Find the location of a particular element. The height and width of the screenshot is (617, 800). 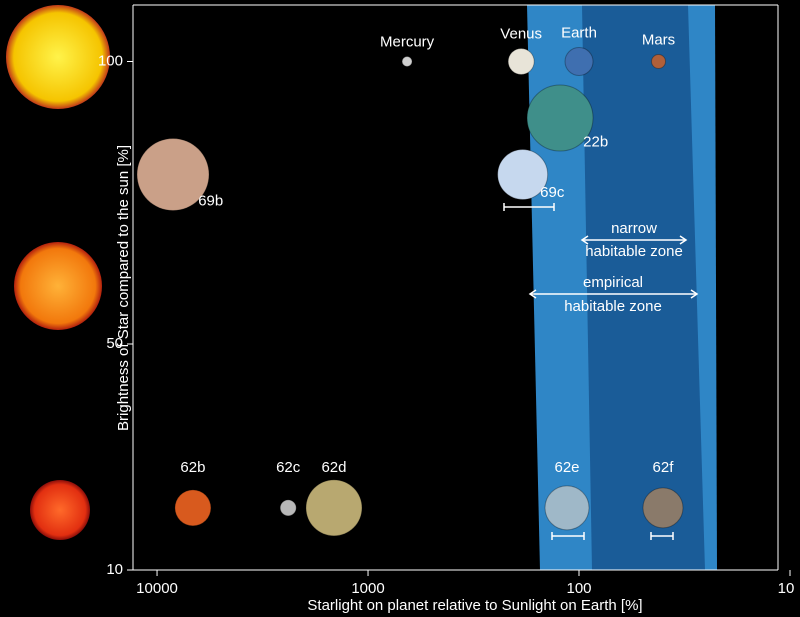

planet-label: Mars is located at coordinates (658, 39).